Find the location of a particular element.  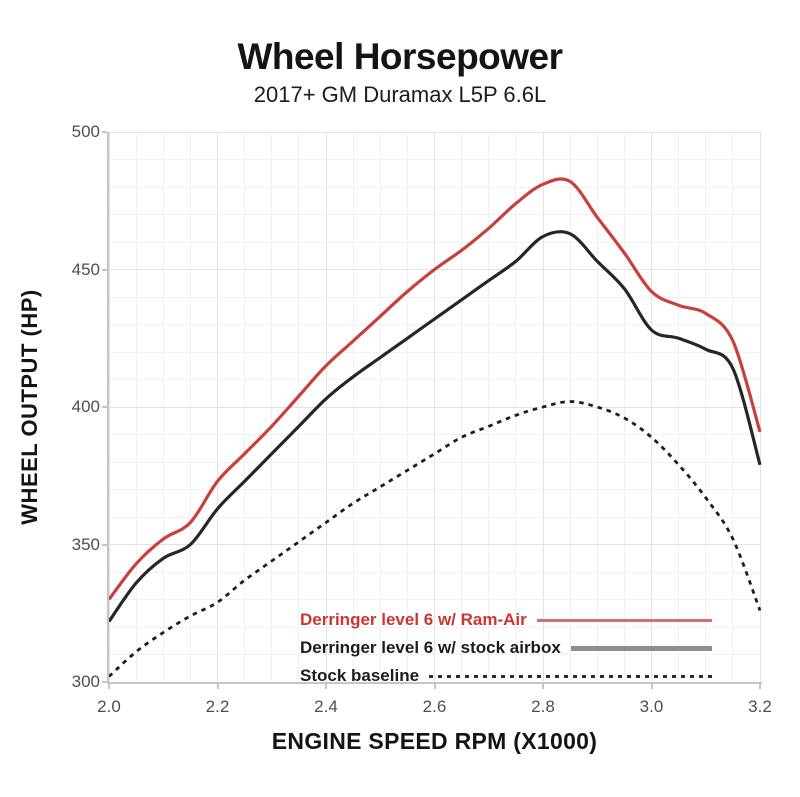

y-tick-label: 300 is located at coordinates (85, 681).